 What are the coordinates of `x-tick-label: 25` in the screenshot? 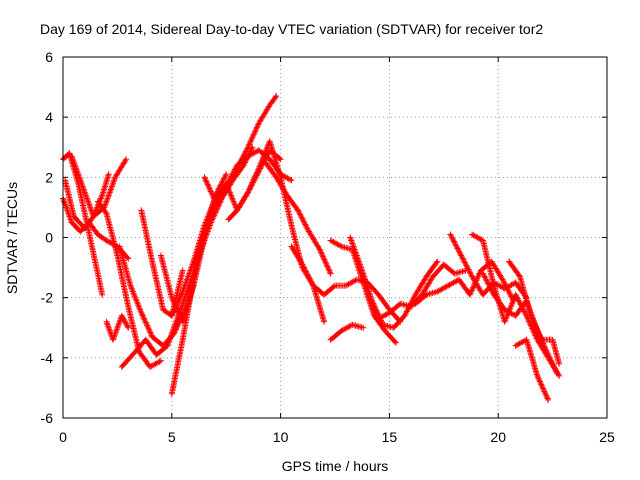 It's located at (607, 437).